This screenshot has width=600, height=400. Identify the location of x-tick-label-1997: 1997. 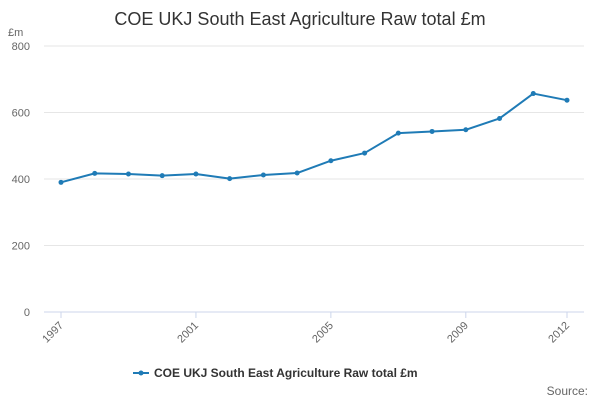
(53, 333).